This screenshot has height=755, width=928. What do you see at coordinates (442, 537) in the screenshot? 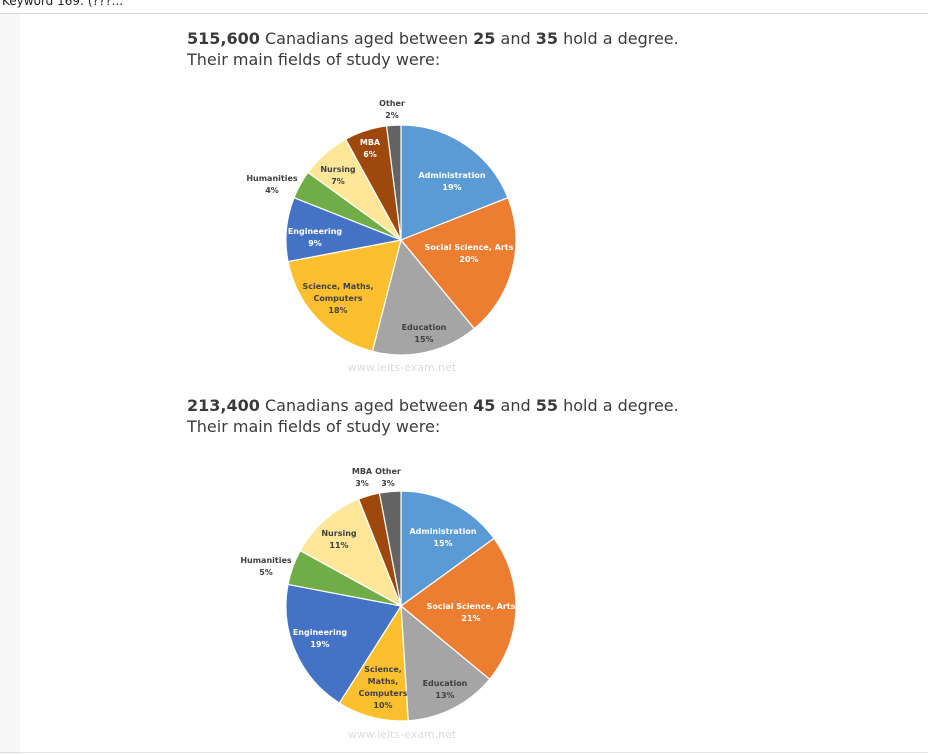
I see `slice-label-administration: Administration 15%` at bounding box center [442, 537].